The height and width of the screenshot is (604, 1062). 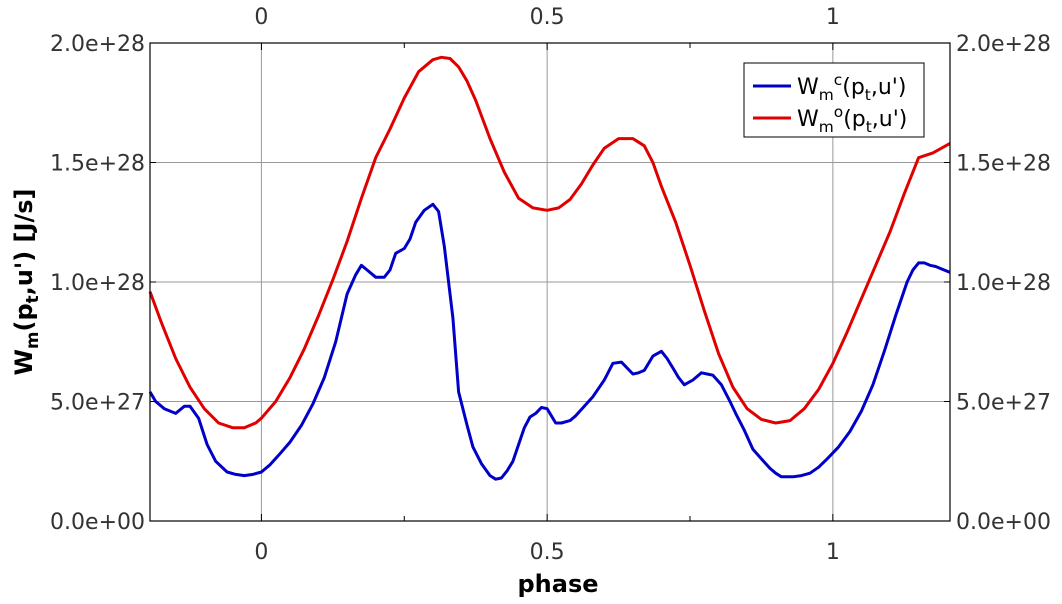 I want to click on legend-box, so click(x=834, y=100).